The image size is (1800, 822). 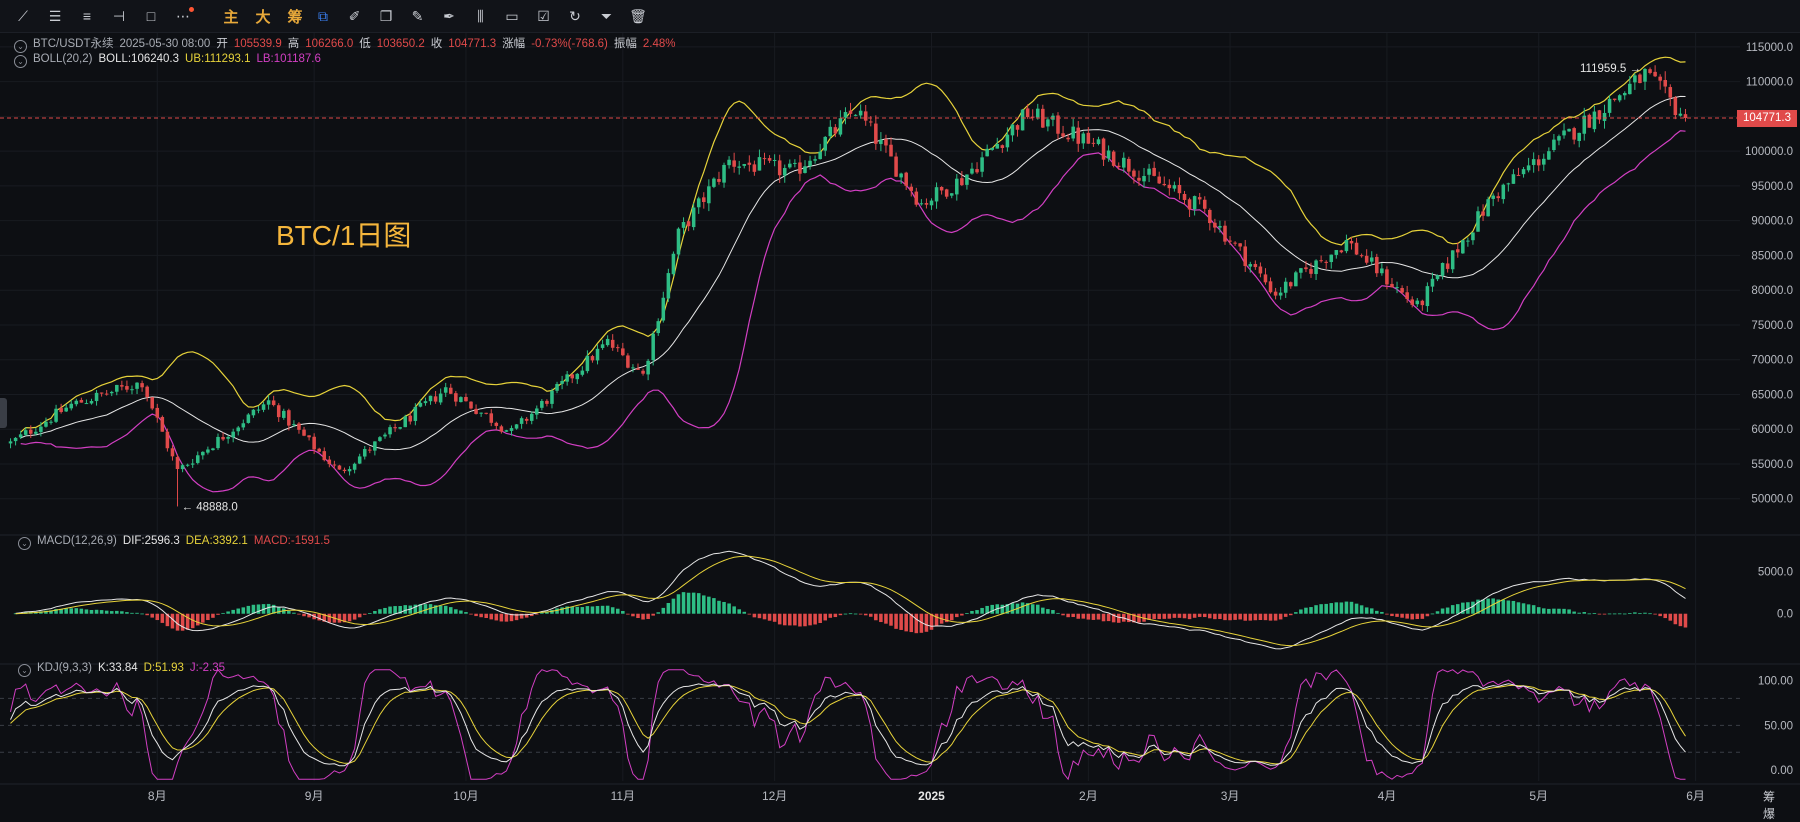 What do you see at coordinates (151, 16) in the screenshot?
I see `rectangle-icon: □` at bounding box center [151, 16].